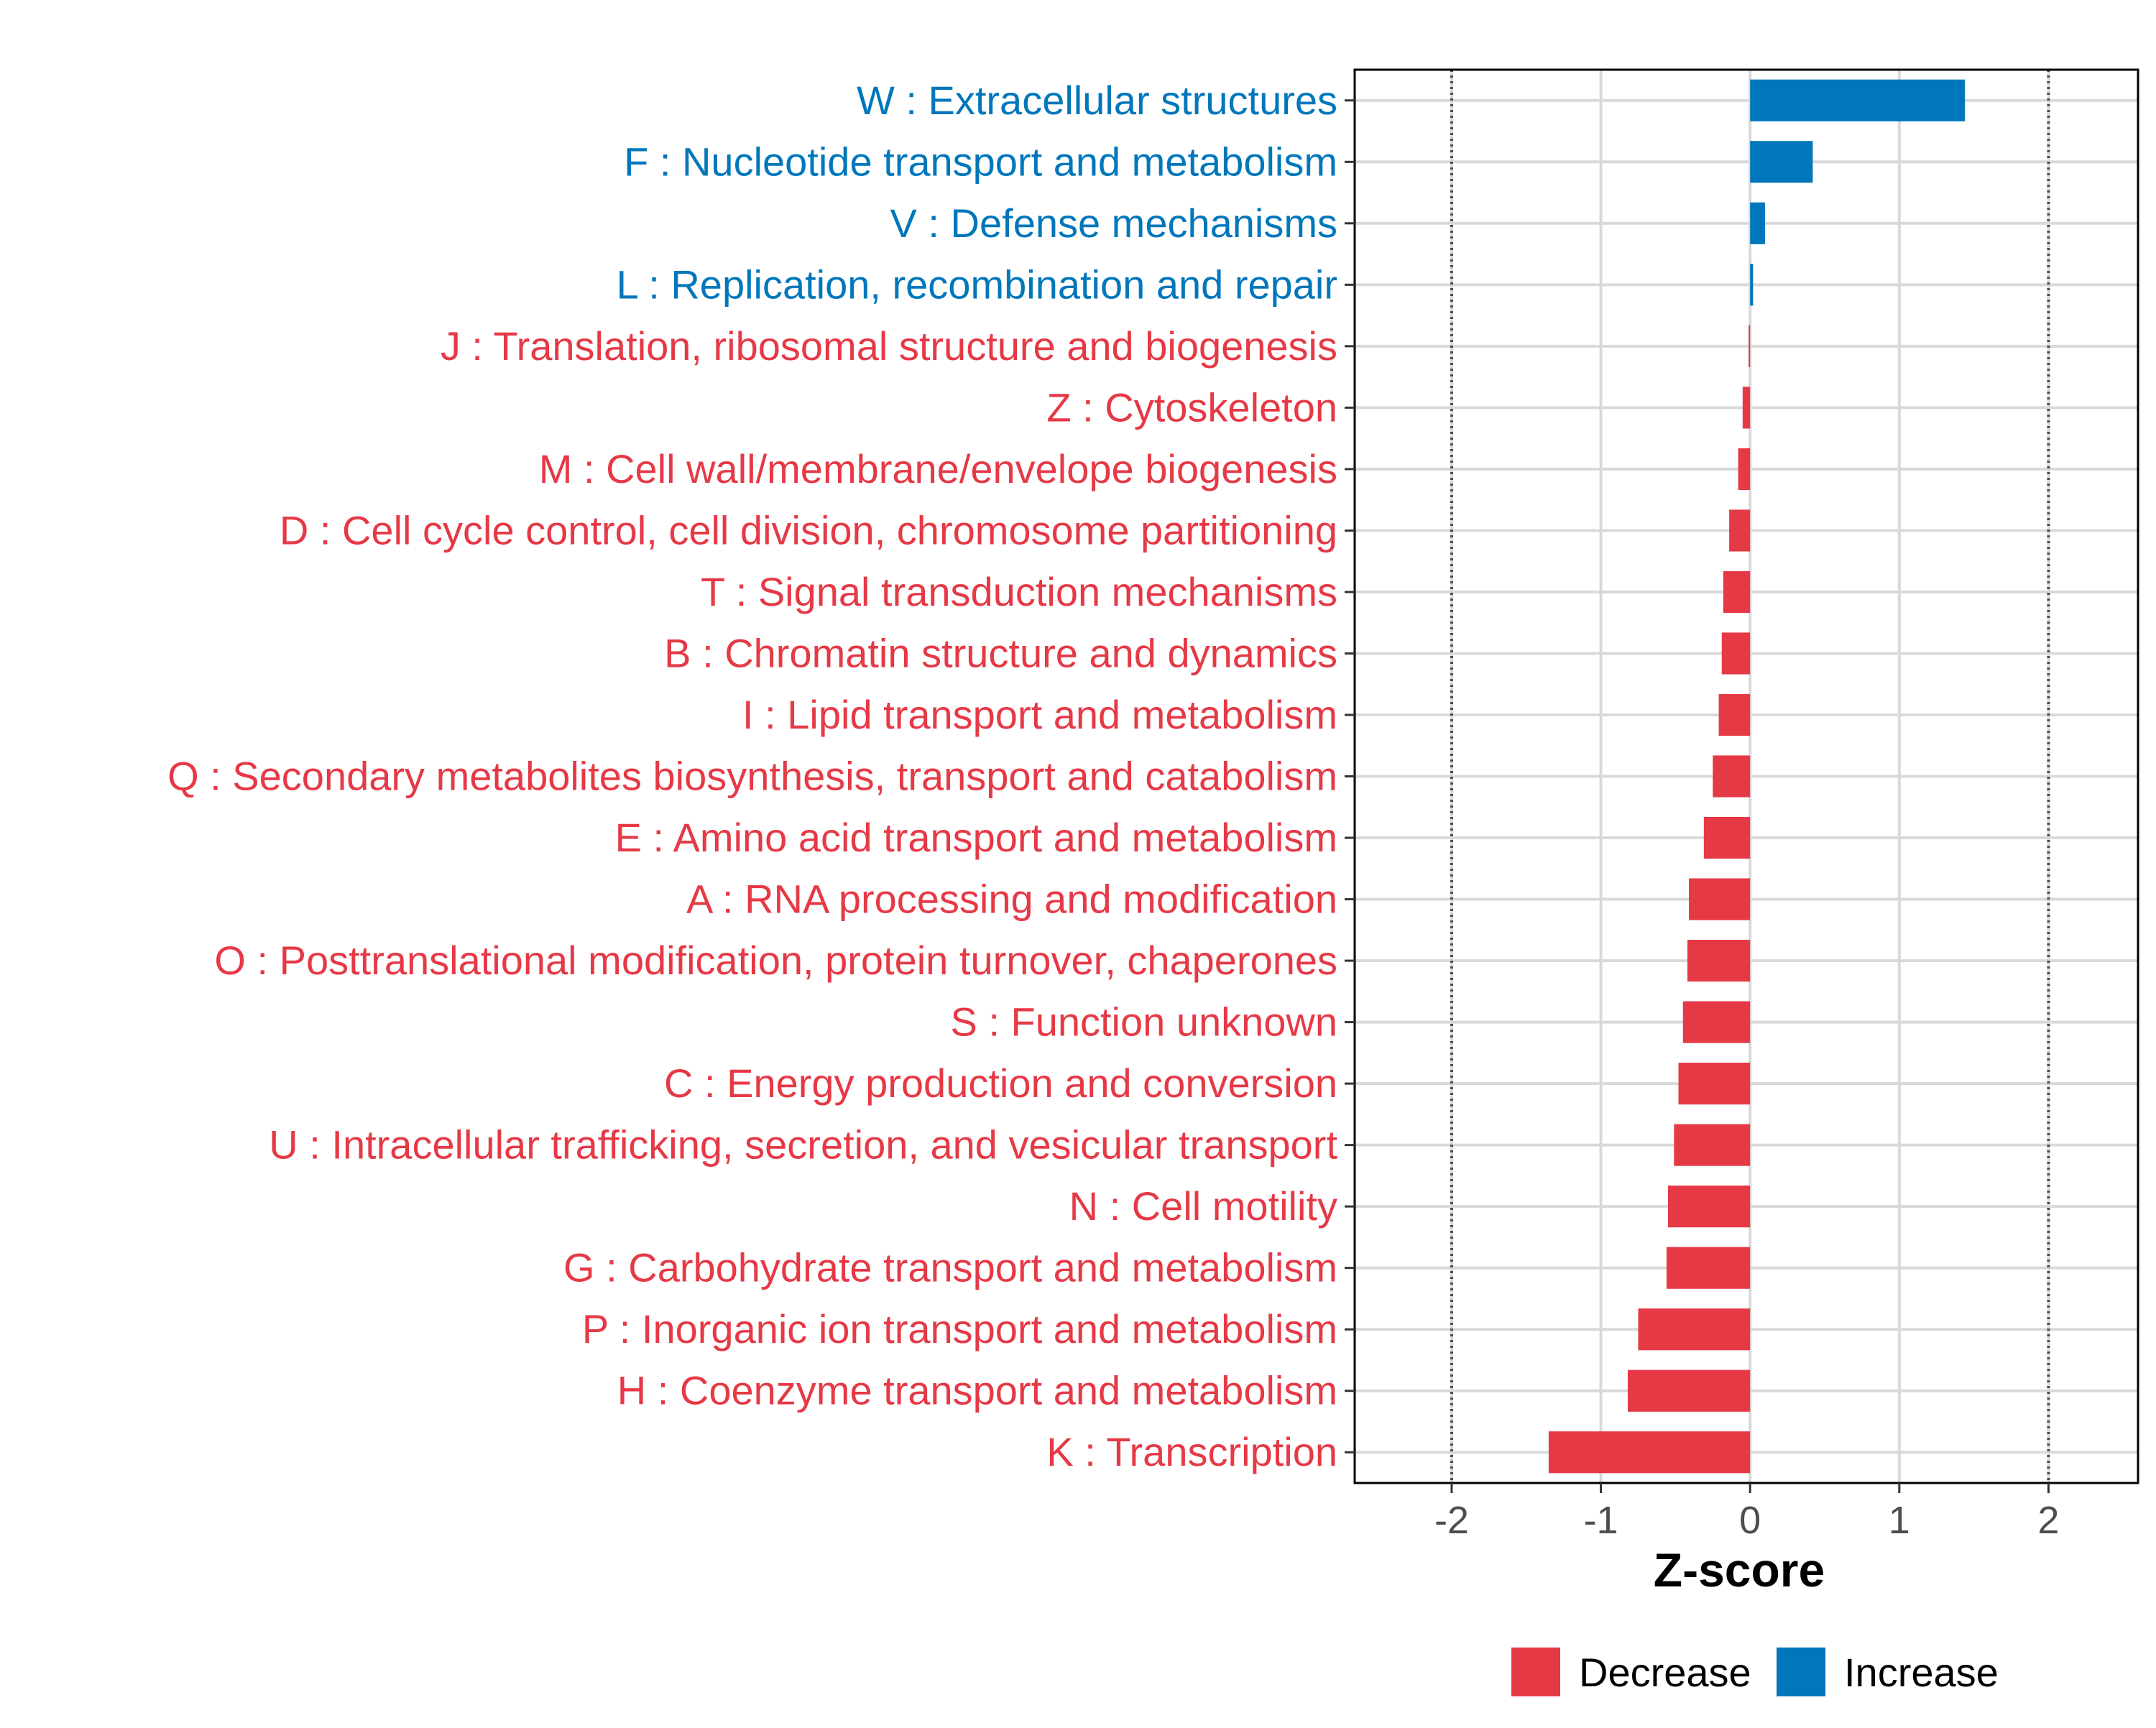 This screenshot has width=2156, height=1728. Describe the element at coordinates (1737, 592) in the screenshot. I see `bar-t` at that location.